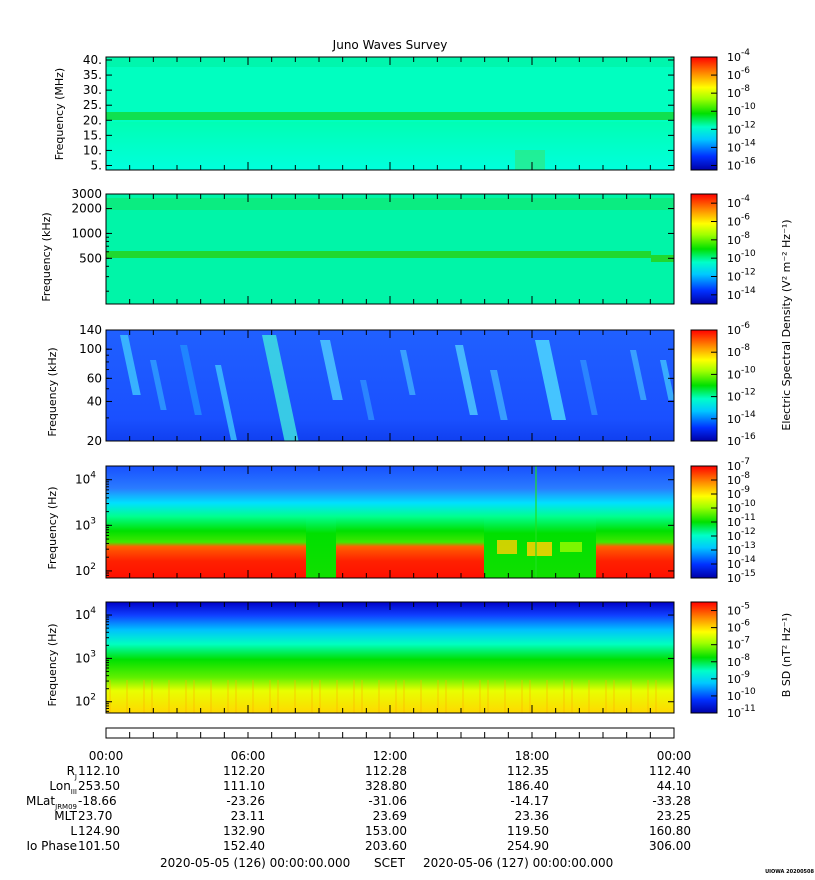 This screenshot has width=815, height=880. What do you see at coordinates (532, 756) in the screenshot?
I see `time-label: 18:00` at bounding box center [532, 756].